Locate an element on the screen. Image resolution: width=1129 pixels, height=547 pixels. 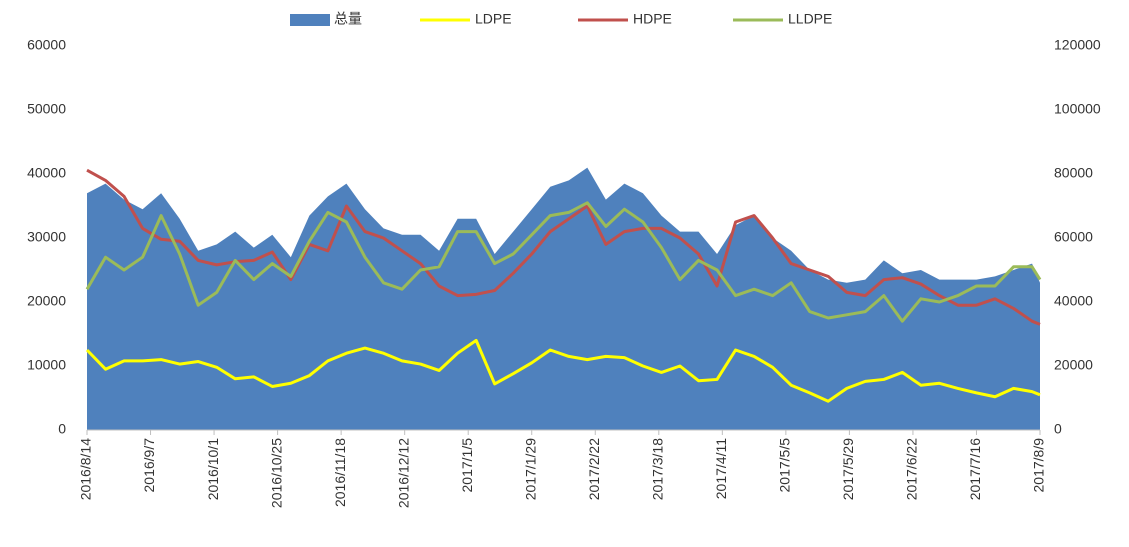
x-tick-label: 2017/7/16 is located at coordinates (975, 469).